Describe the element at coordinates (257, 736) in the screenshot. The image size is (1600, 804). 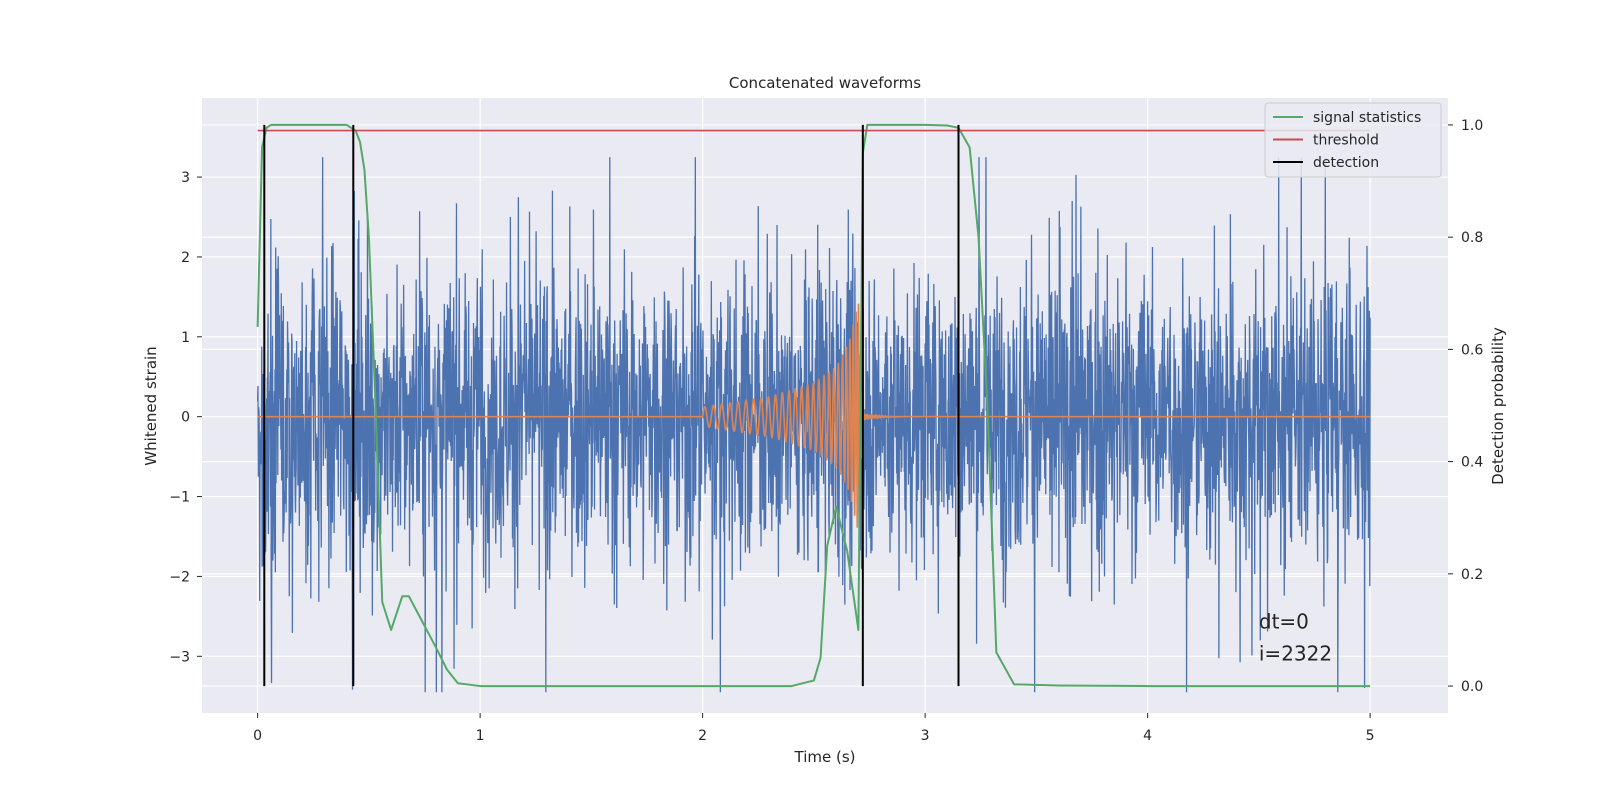
I see `x-tick-label: 0` at that location.